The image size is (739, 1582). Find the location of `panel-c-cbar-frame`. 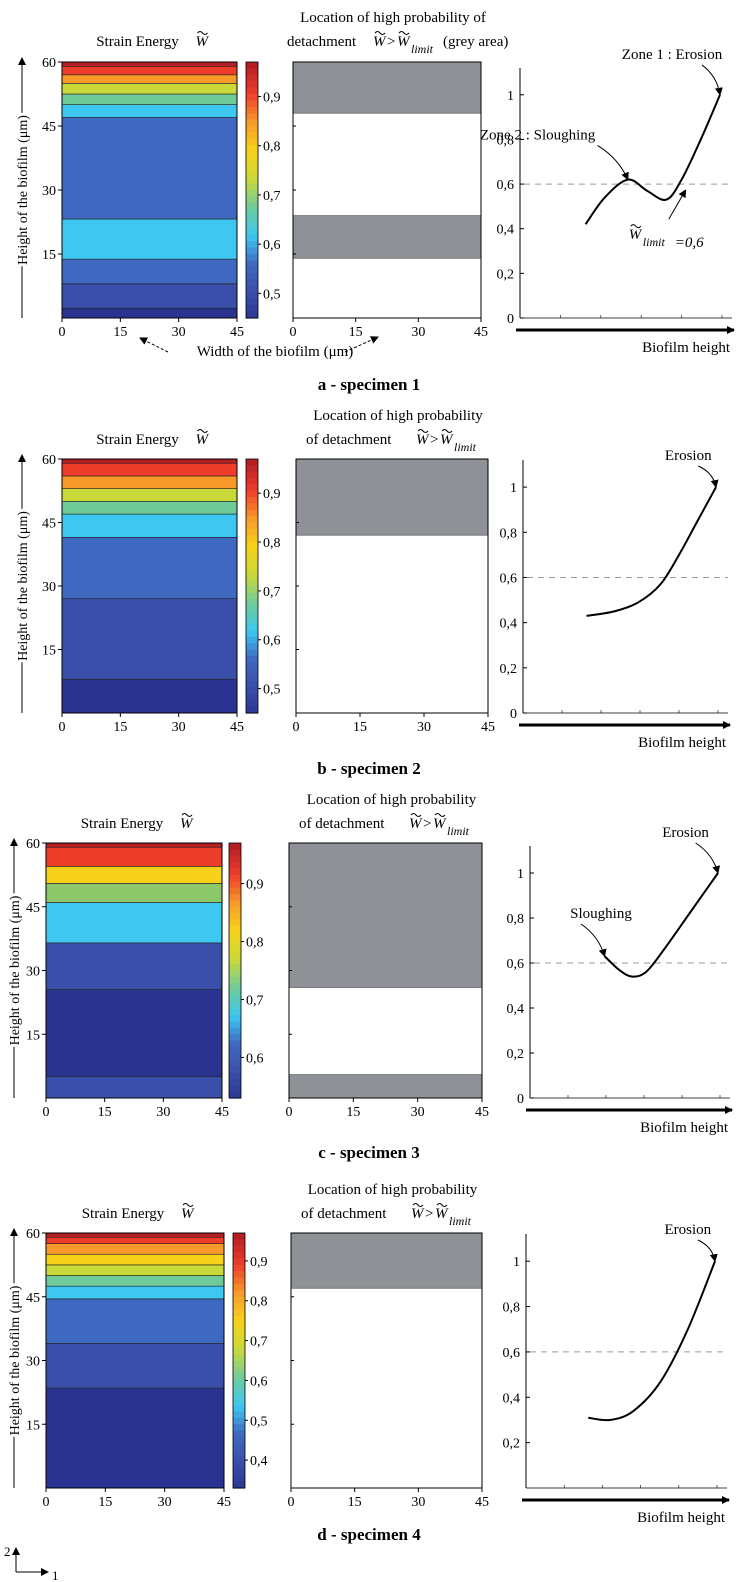

panel-c-cbar-frame is located at coordinates (235, 970).